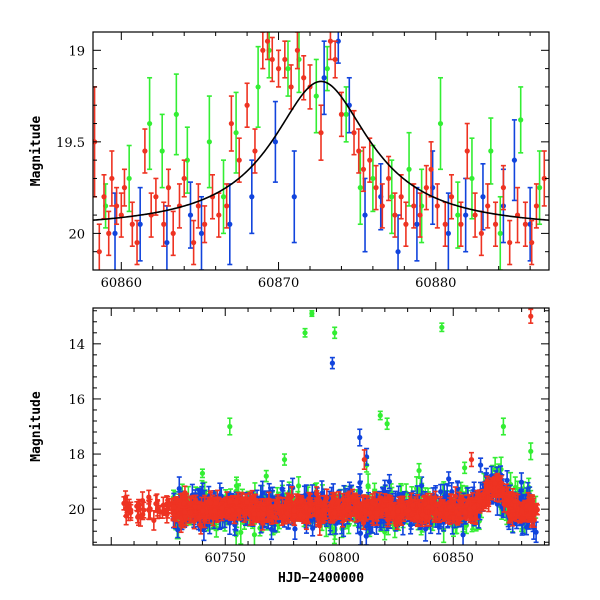 The image size is (600, 600). Describe the element at coordinates (70, 143) in the screenshot. I see `y-tick-label: 19.5` at that location.